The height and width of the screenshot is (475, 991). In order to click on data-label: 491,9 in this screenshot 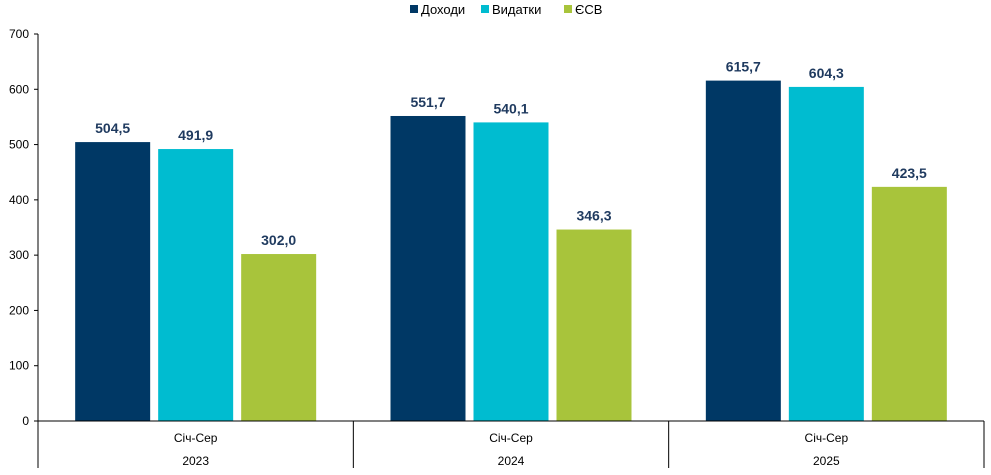, I will do `click(195, 135)`.